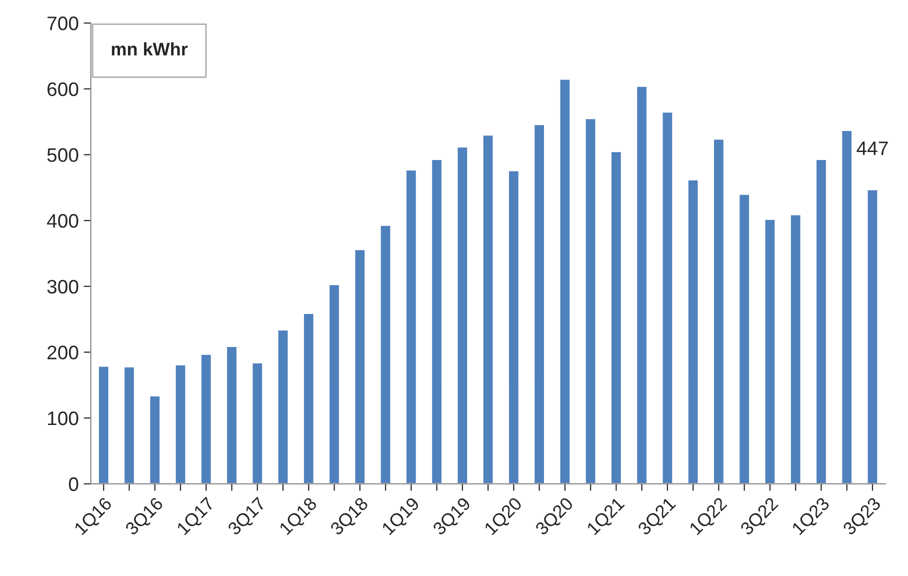  What do you see at coordinates (872, 148) in the screenshot?
I see `data-label: 447` at bounding box center [872, 148].